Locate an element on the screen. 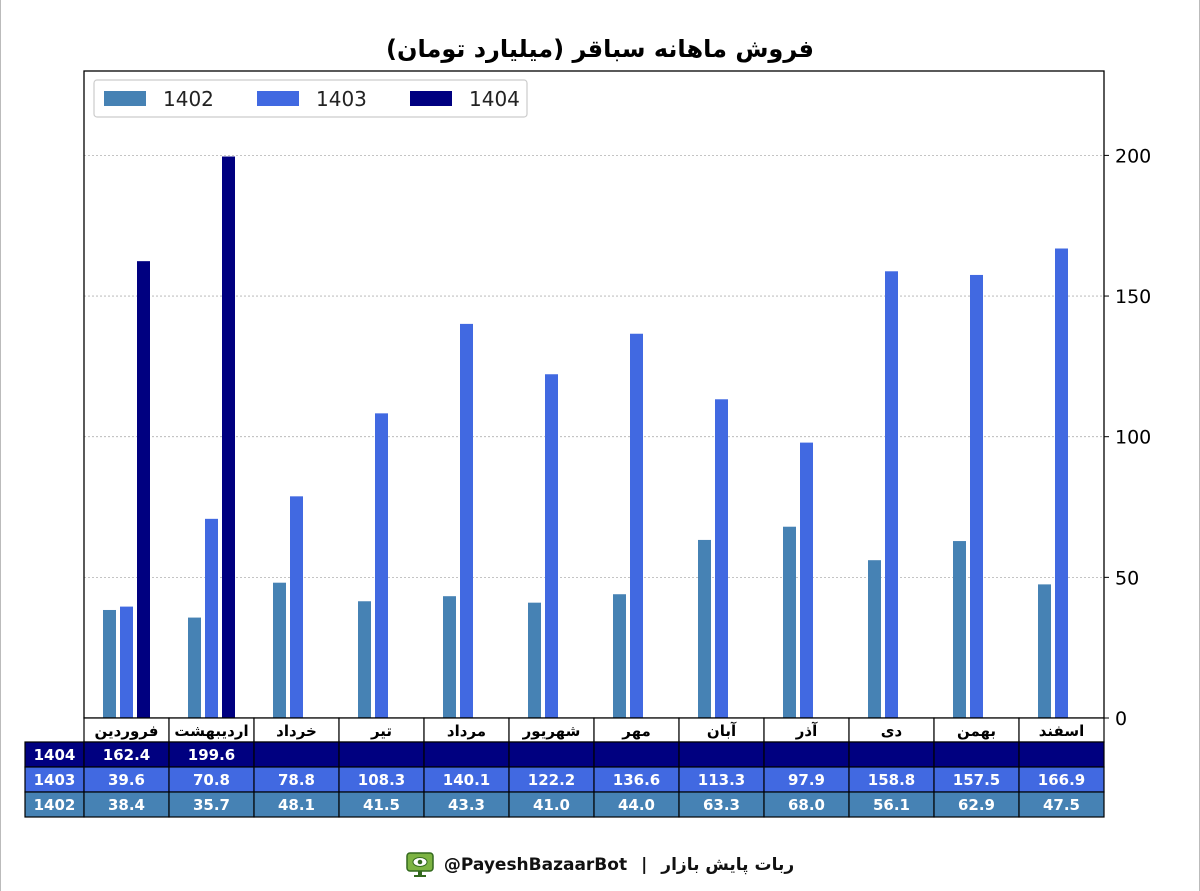 The image size is (1200, 891). table-header-7: آبان is located at coordinates (722, 731).